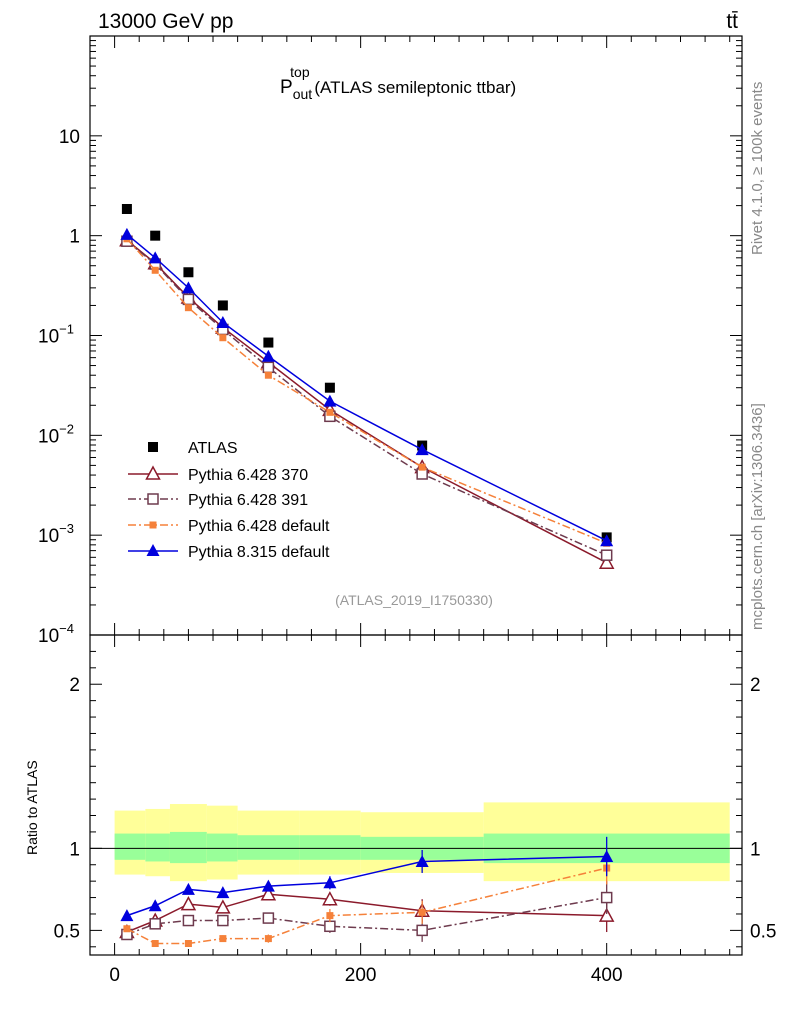 The width and height of the screenshot is (786, 1024). I want to click on plot-title: Pout top (ATLAS semileptonic ttbar), so click(398, 83).